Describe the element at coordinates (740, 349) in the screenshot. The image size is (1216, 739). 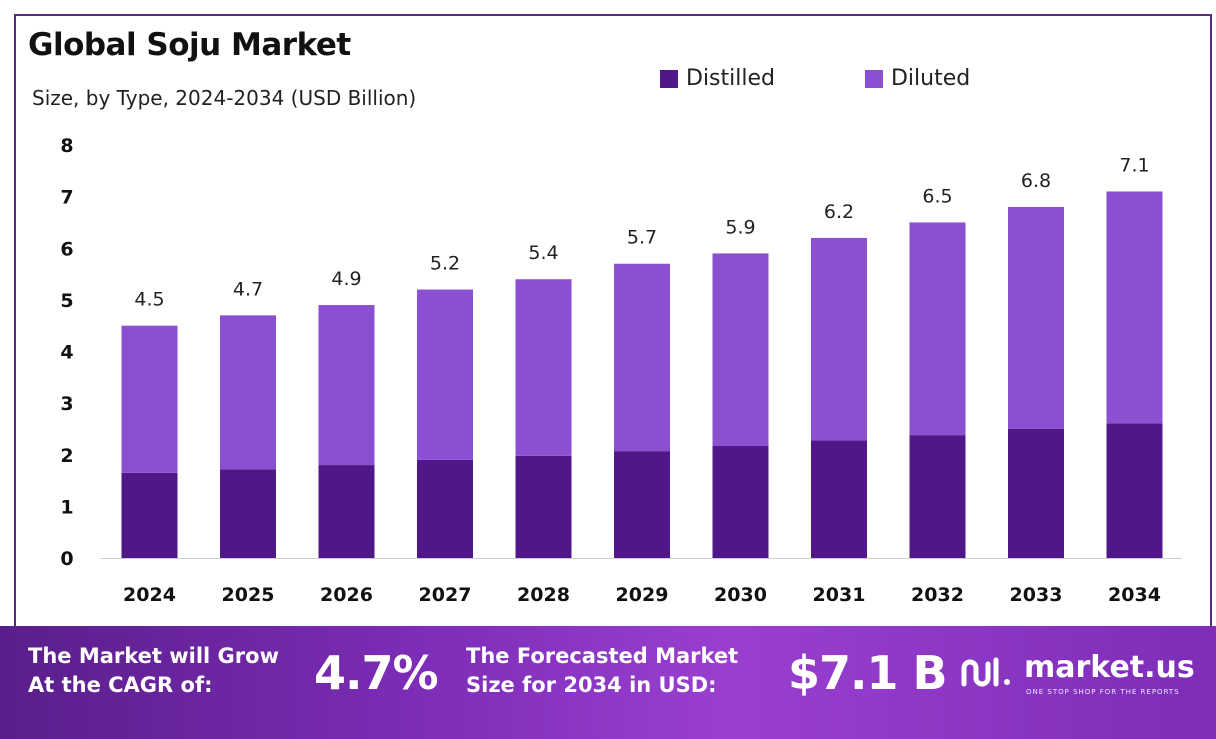
I see `bar-diluted-2030` at that location.